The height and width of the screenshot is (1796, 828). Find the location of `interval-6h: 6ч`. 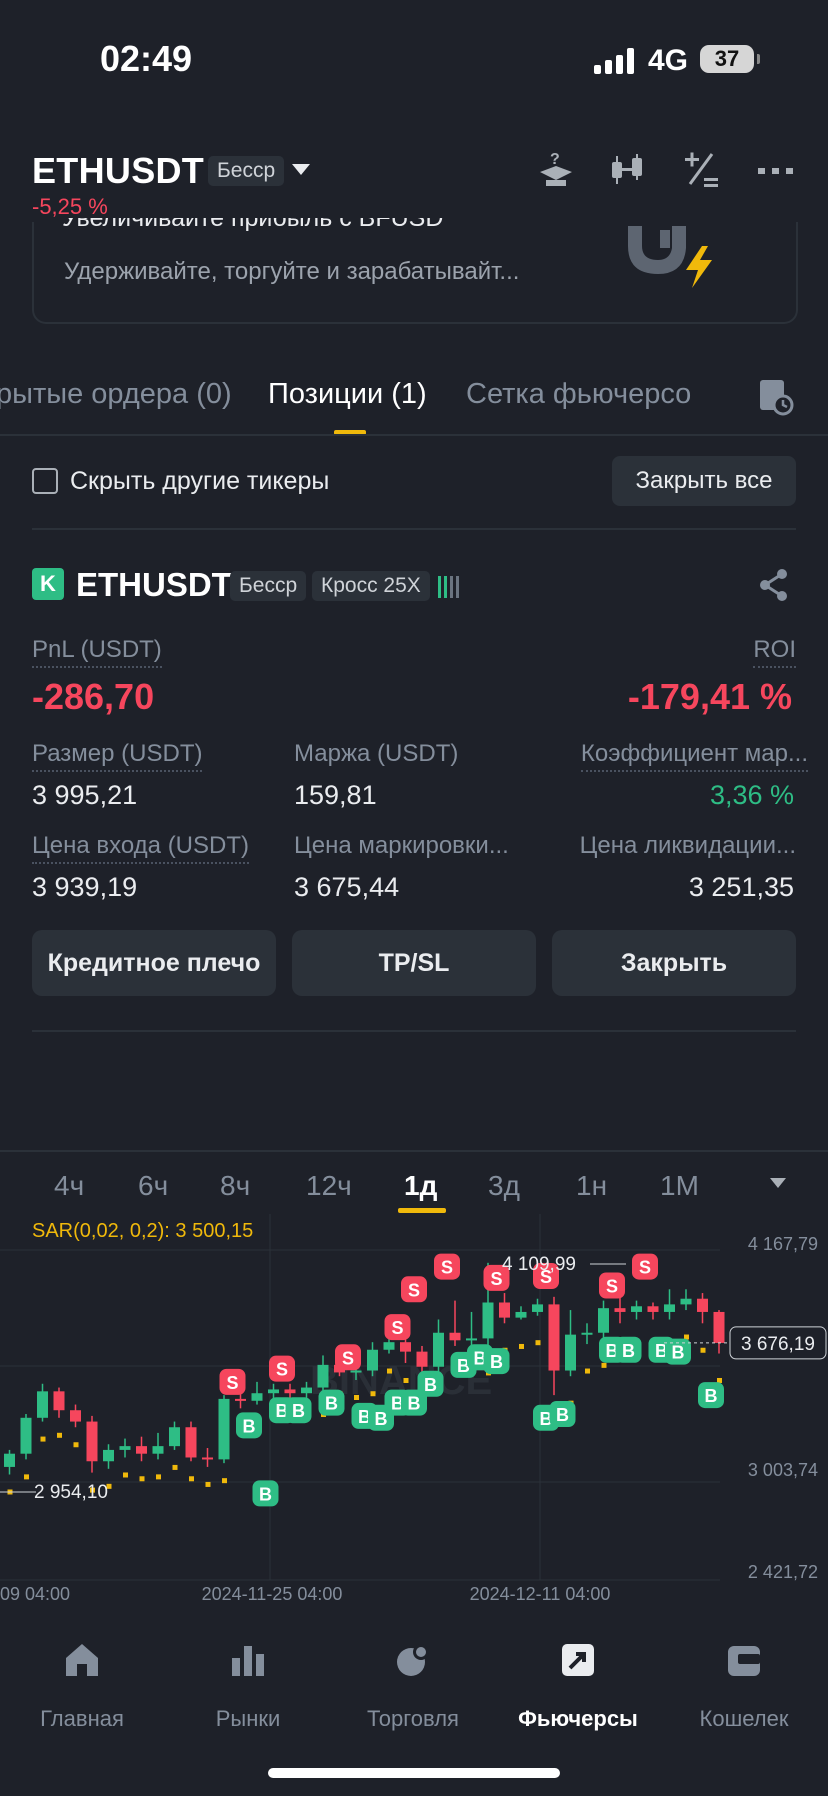

interval-6h: 6ч is located at coordinates (153, 1185).